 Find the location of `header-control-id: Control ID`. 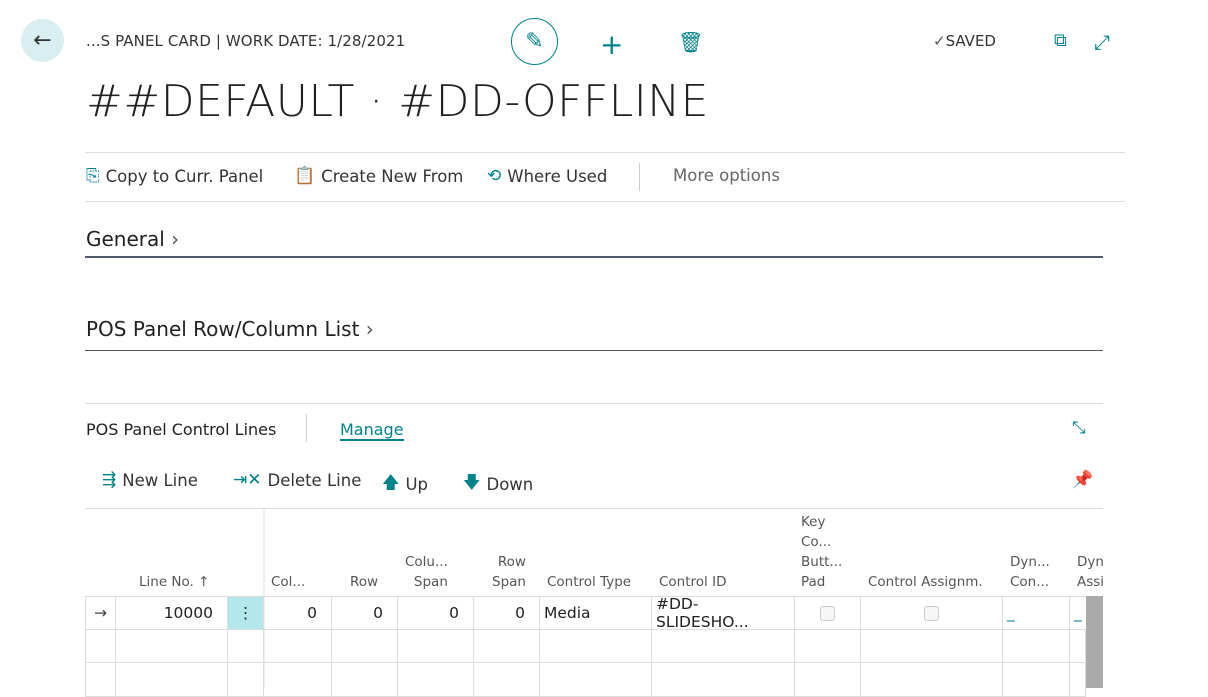

header-control-id: Control ID is located at coordinates (693, 582).